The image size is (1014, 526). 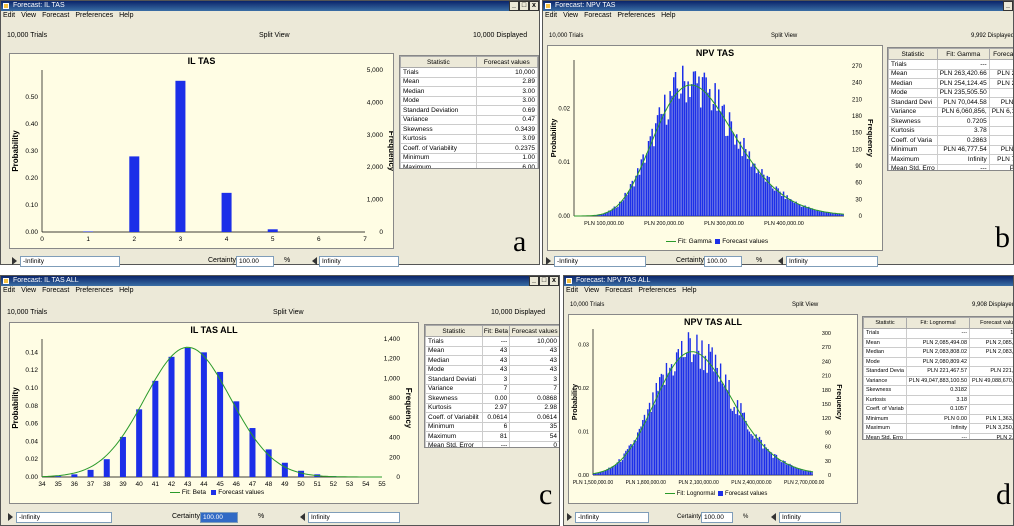 I want to click on statistic-name: Standard Devi, so click(x=913, y=102).